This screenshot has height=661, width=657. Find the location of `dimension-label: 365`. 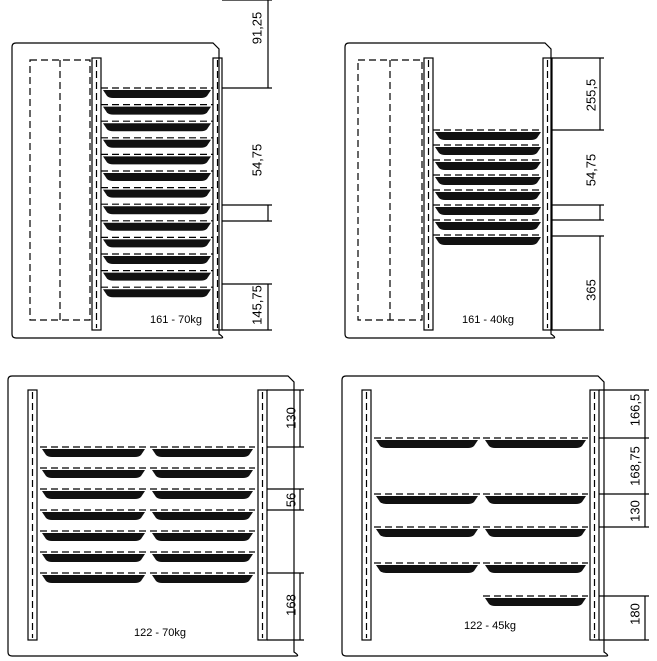

dimension-label: 365 is located at coordinates (590, 290).